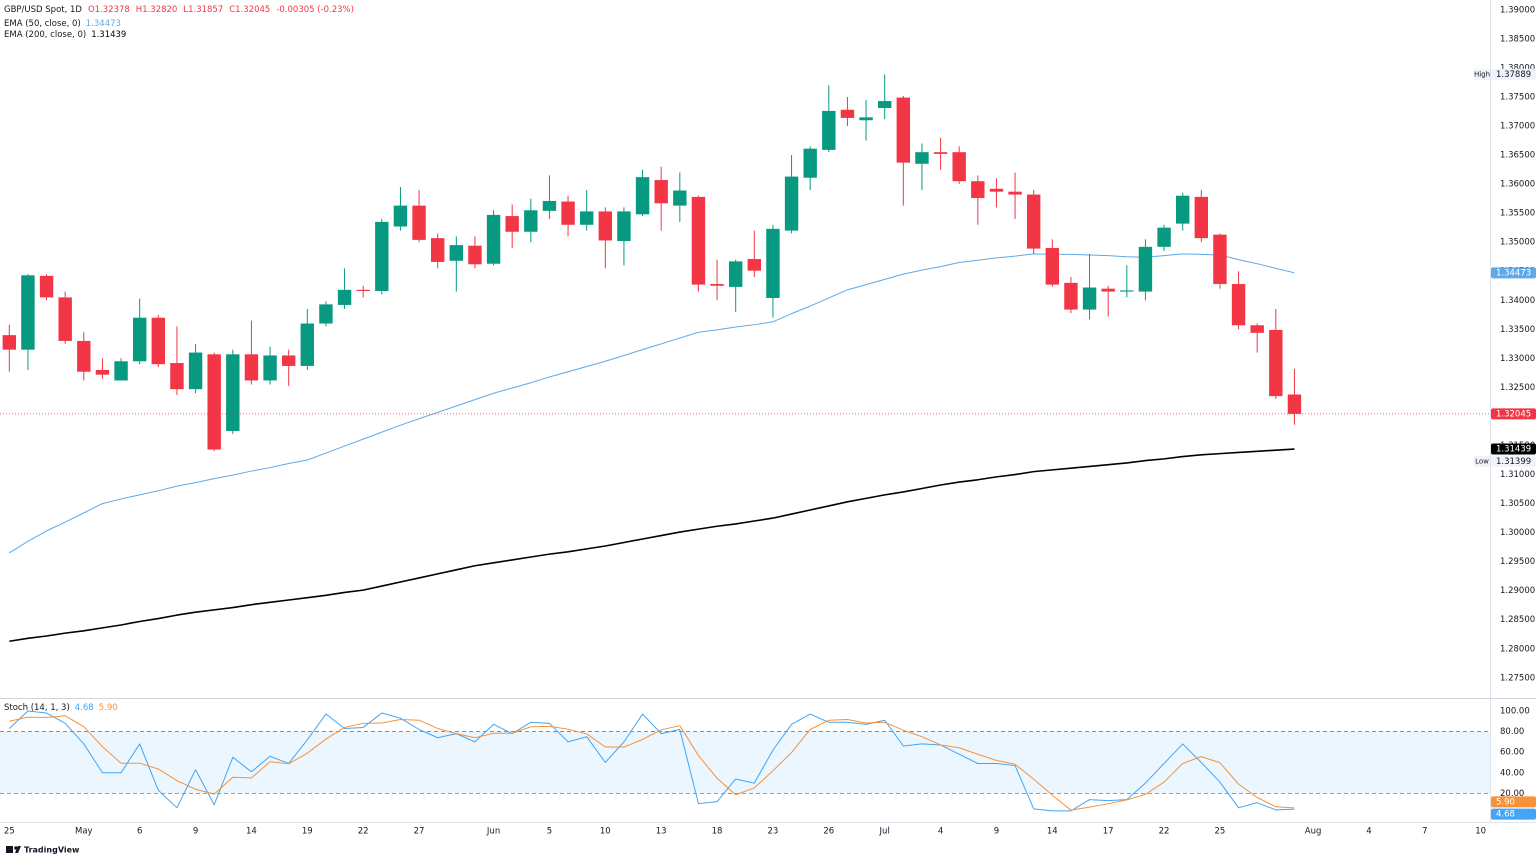  Describe the element at coordinates (1517, 68) in the screenshot. I see `y-tick-label: 1.38000` at that location.